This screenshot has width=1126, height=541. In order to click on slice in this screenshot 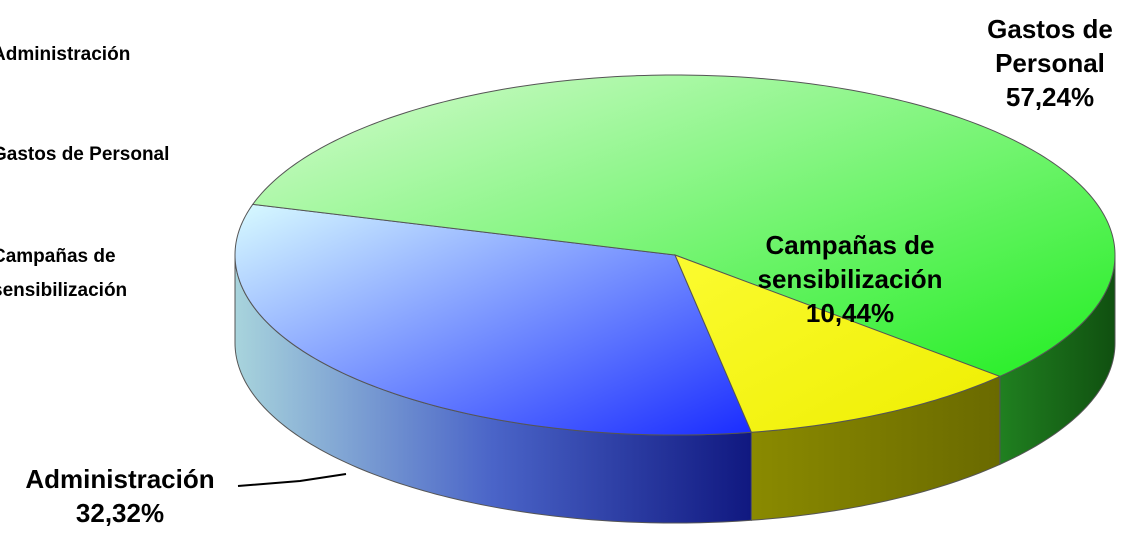, I will do `click(838, 343)`.